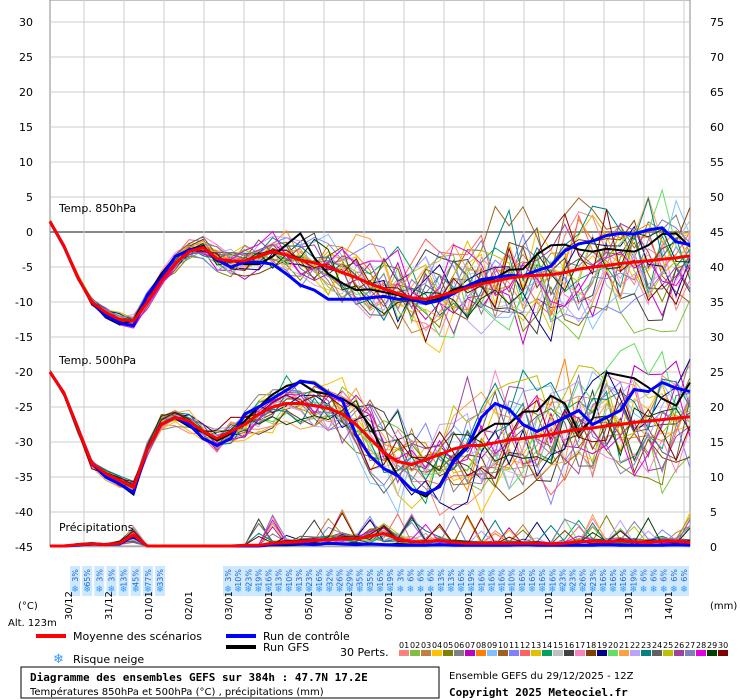  I want to click on snow-risk-value: 77%, so click(148, 578).